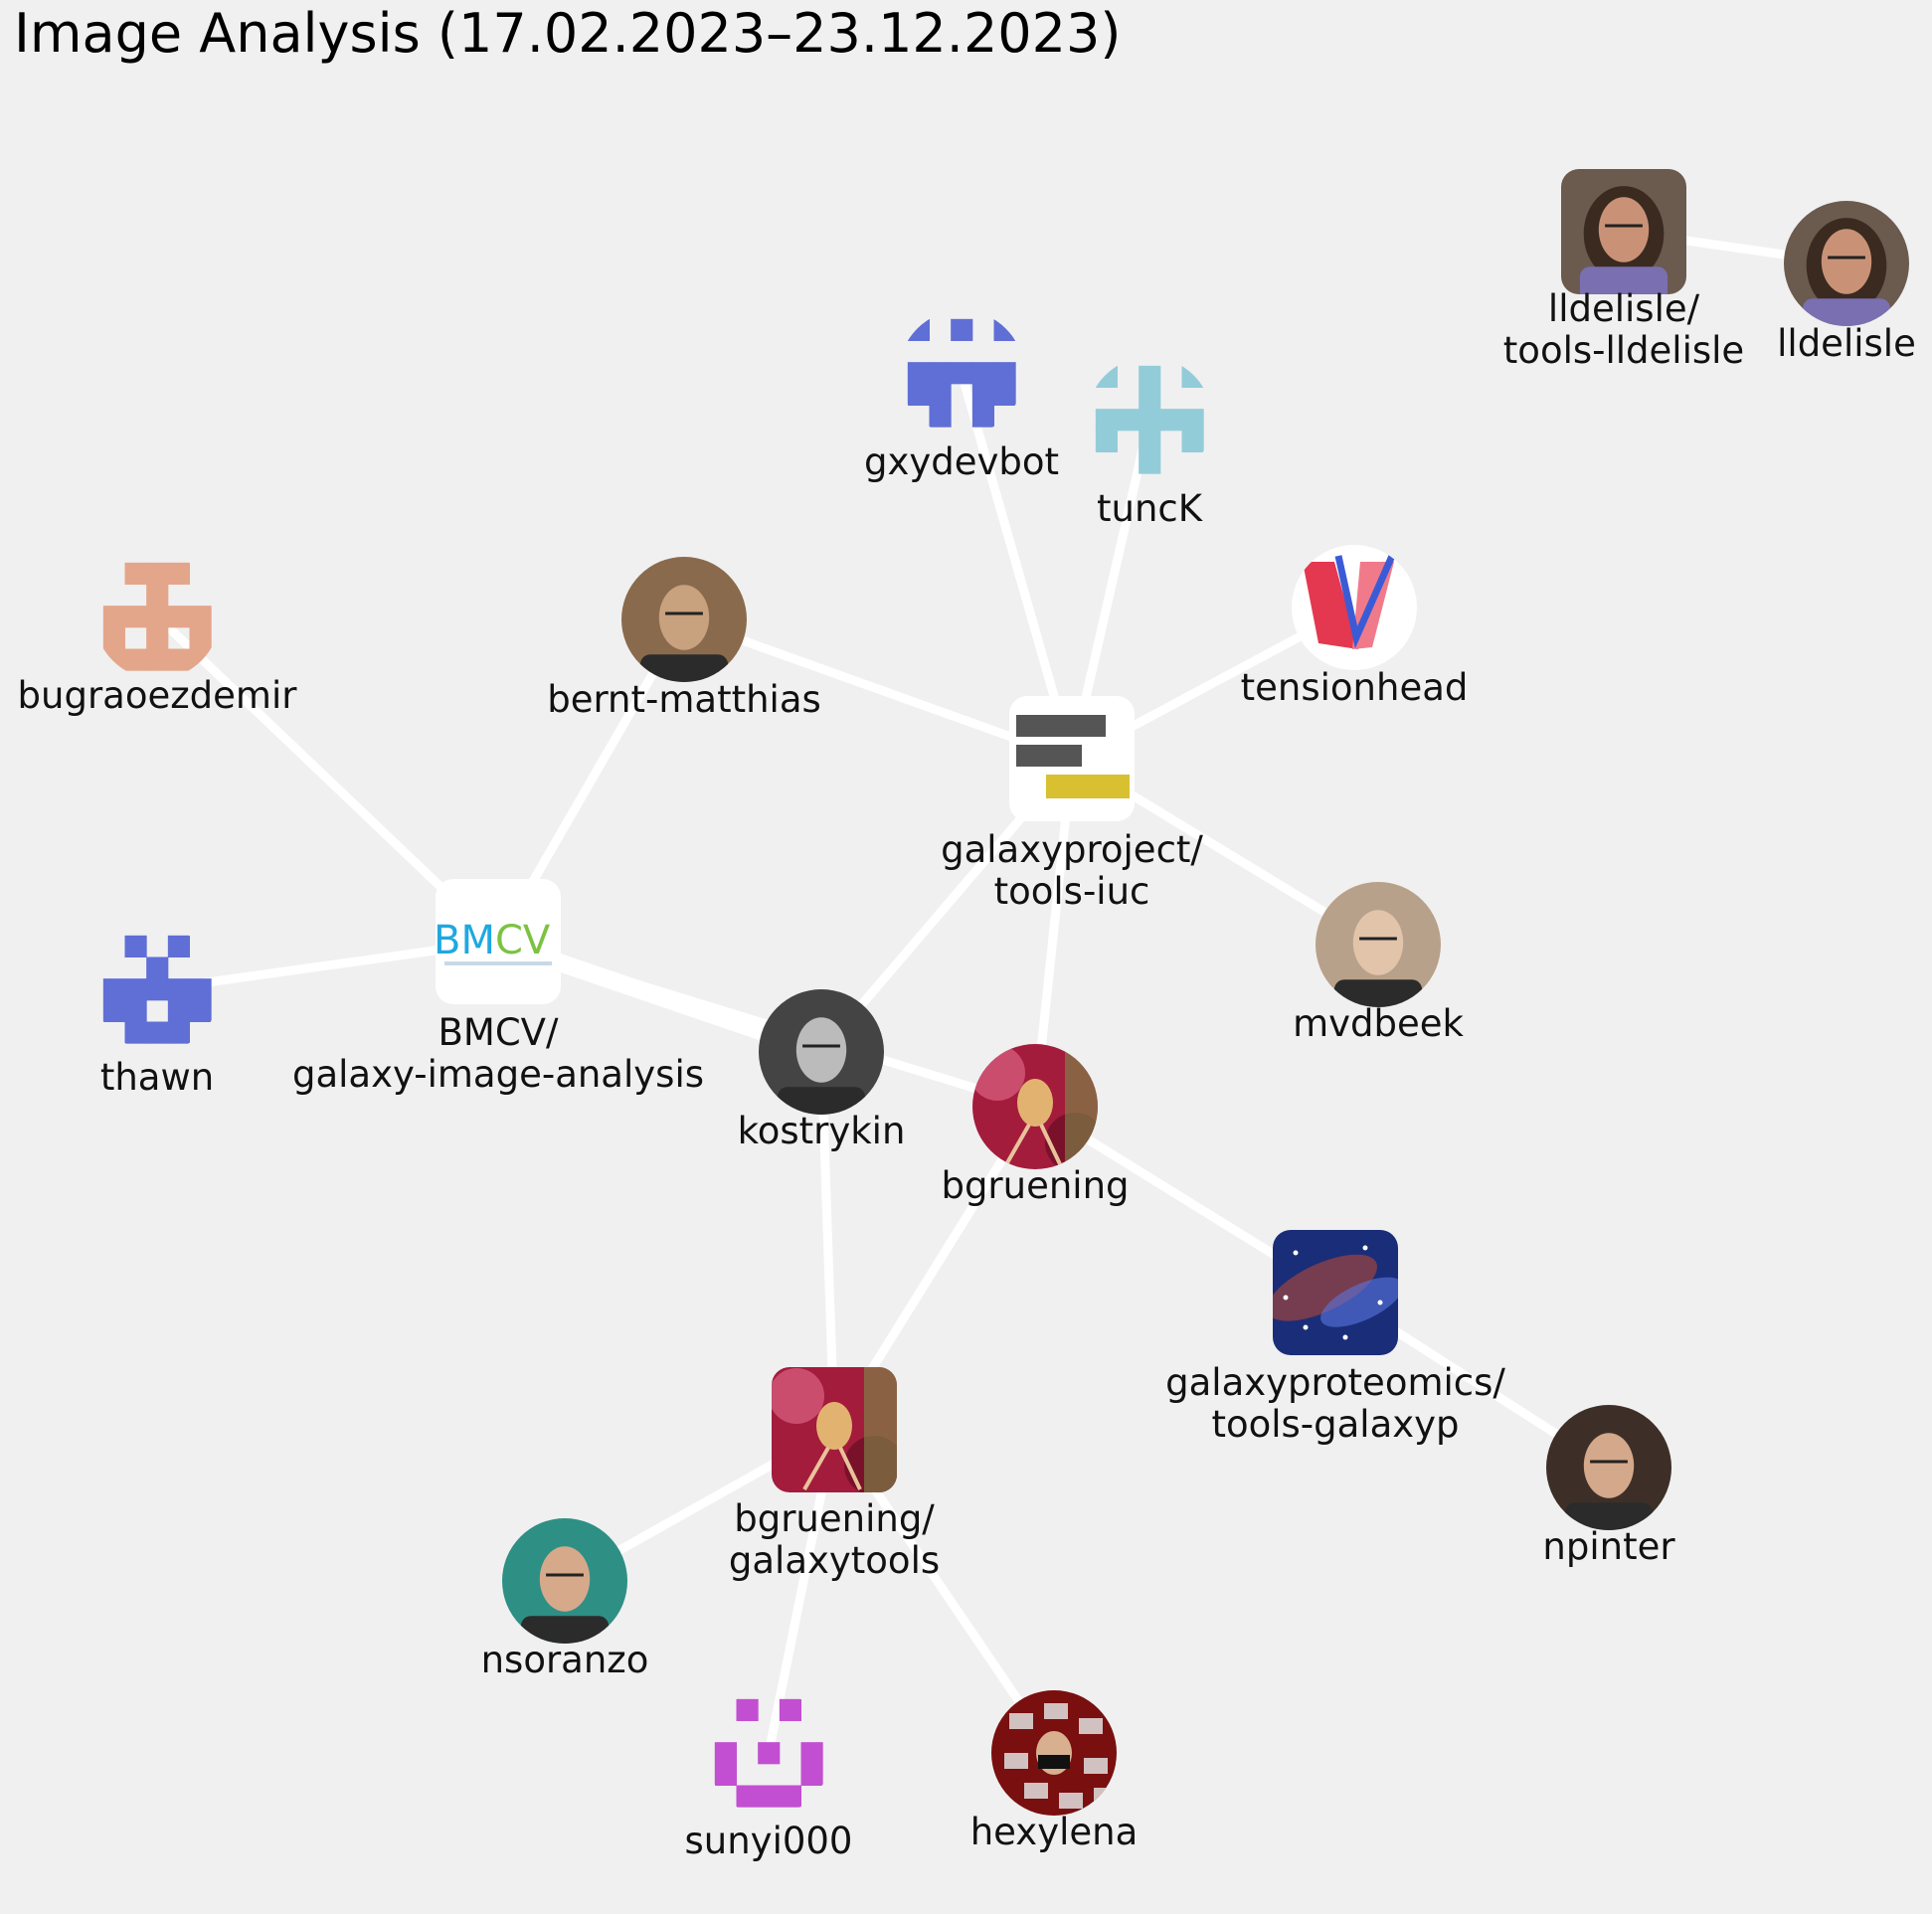  Describe the element at coordinates (827, 1241) in the screenshot. I see `edge-kostrykin-bgruening-repo` at that location.